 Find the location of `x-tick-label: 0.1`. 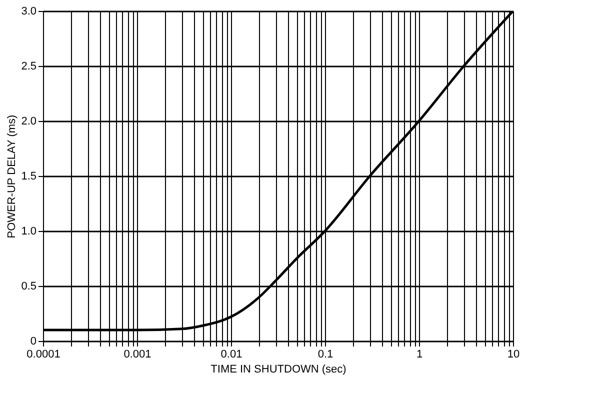

x-tick-label: 0.1 is located at coordinates (326, 354).